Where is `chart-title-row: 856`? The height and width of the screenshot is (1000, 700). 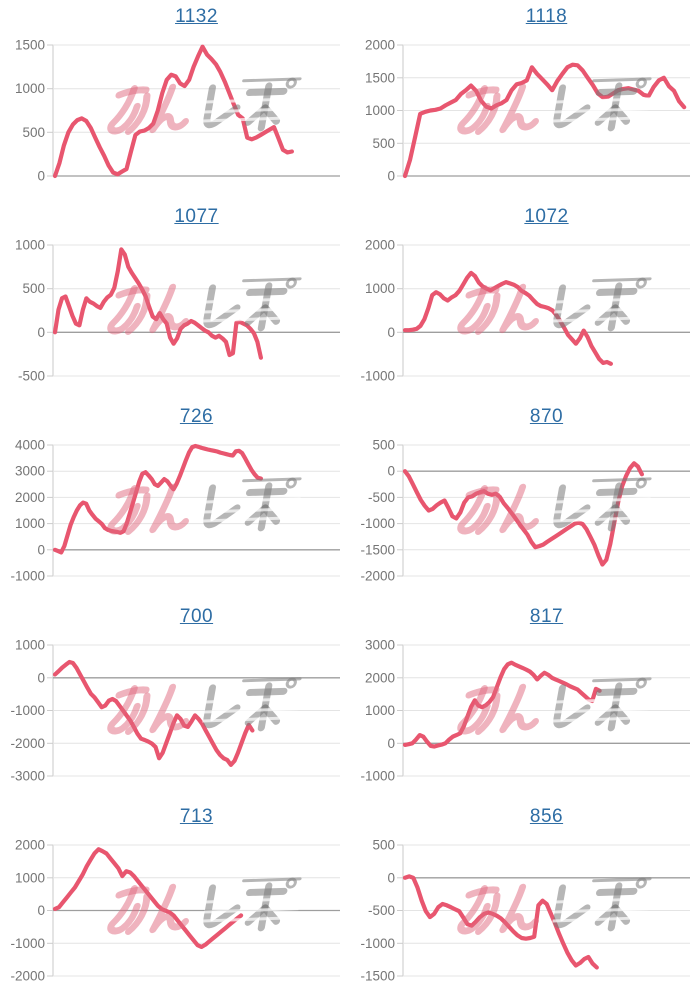
chart-title-row: 856 is located at coordinates (546, 817).